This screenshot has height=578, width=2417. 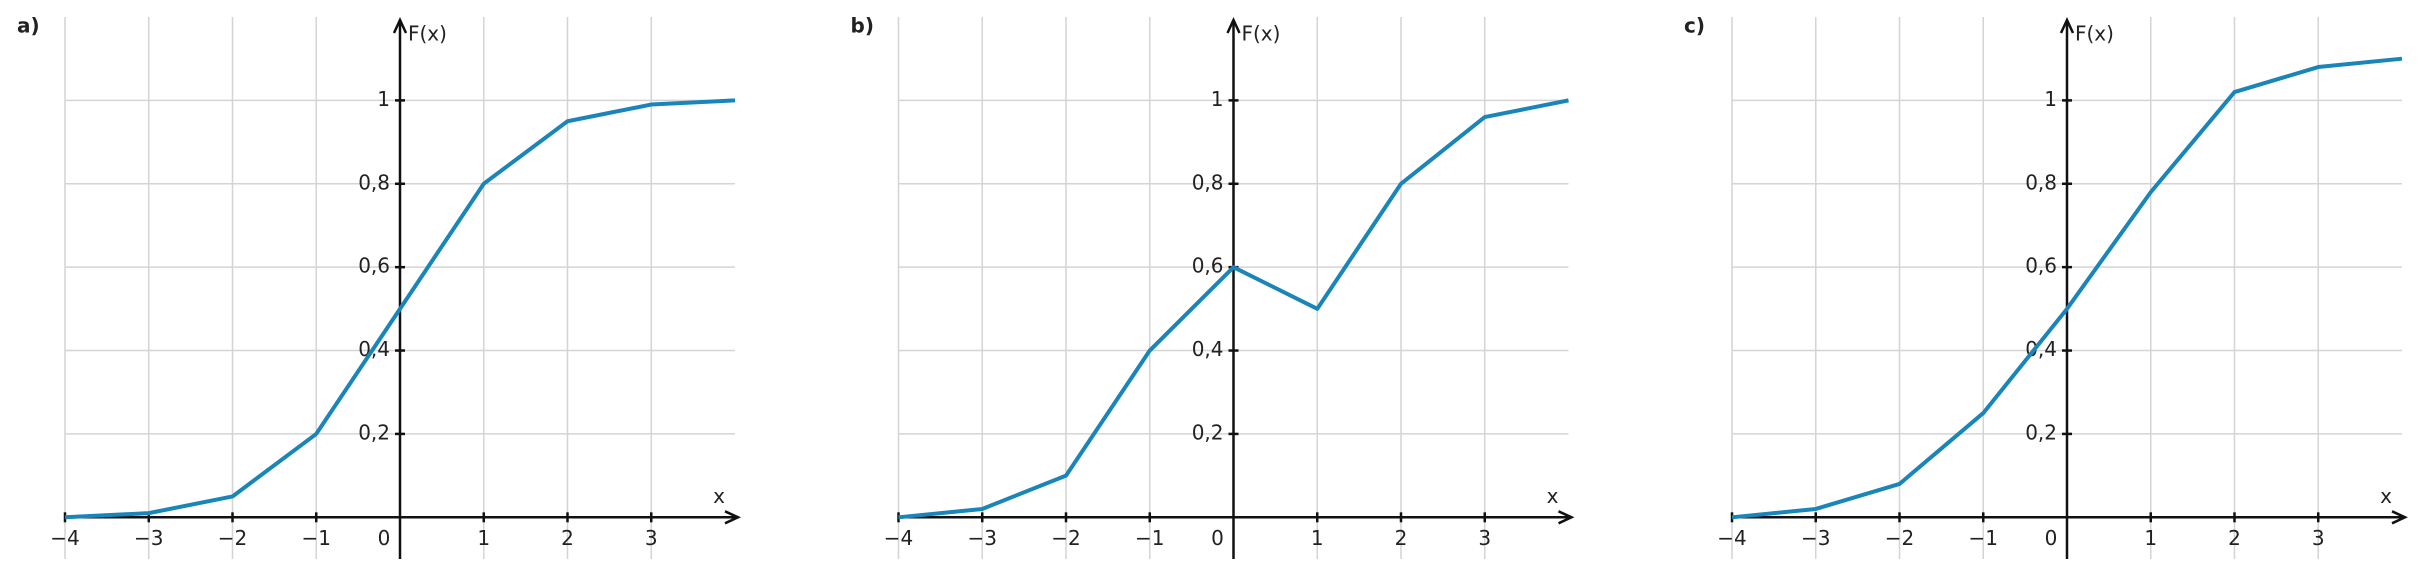 I want to click on panel-label: a), so click(x=28, y=26).